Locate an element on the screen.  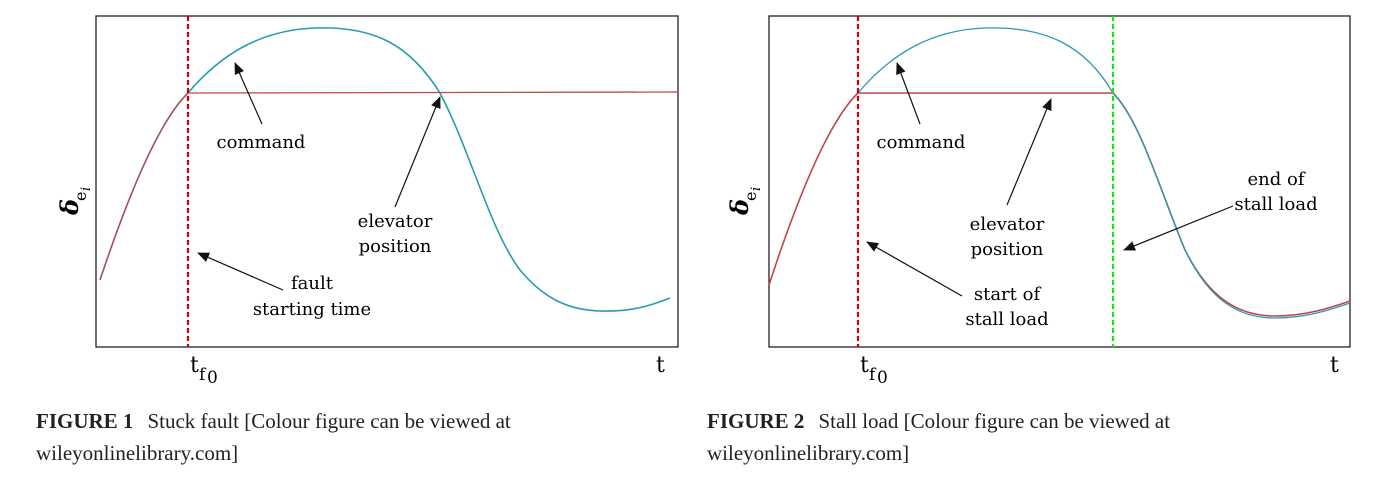
end-arrow is located at coordinates (1178, 228).